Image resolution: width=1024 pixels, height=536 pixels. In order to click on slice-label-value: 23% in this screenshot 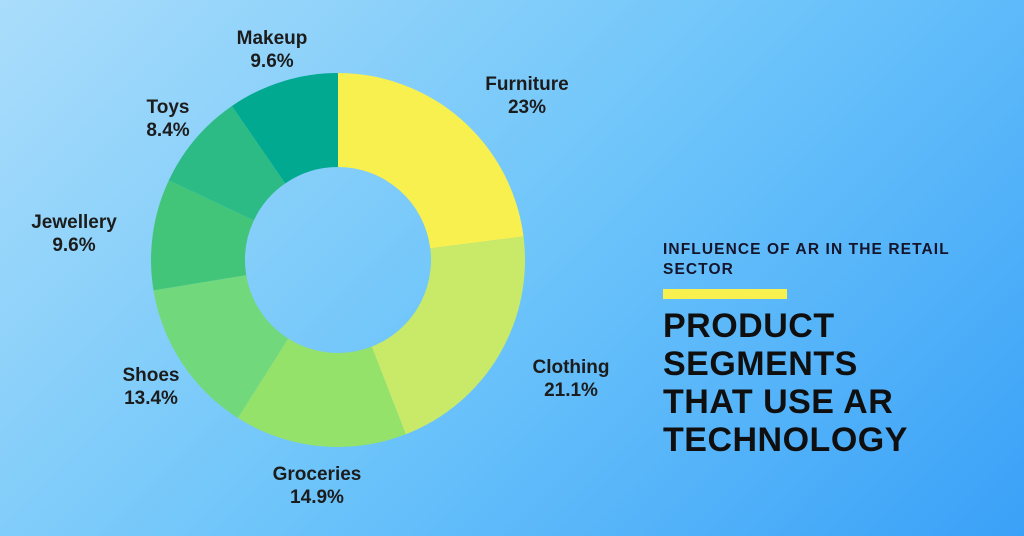, I will do `click(527, 107)`.